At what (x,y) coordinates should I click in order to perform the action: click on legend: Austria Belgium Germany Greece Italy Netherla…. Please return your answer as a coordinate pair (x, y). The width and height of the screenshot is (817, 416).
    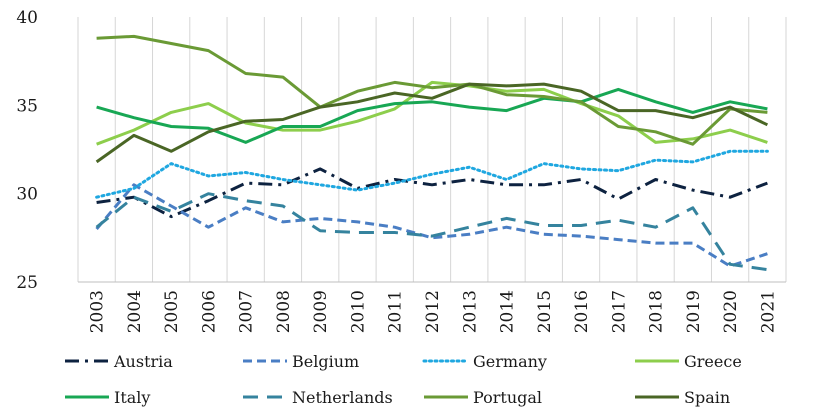
    Looking at the image, I should click on (403, 379).